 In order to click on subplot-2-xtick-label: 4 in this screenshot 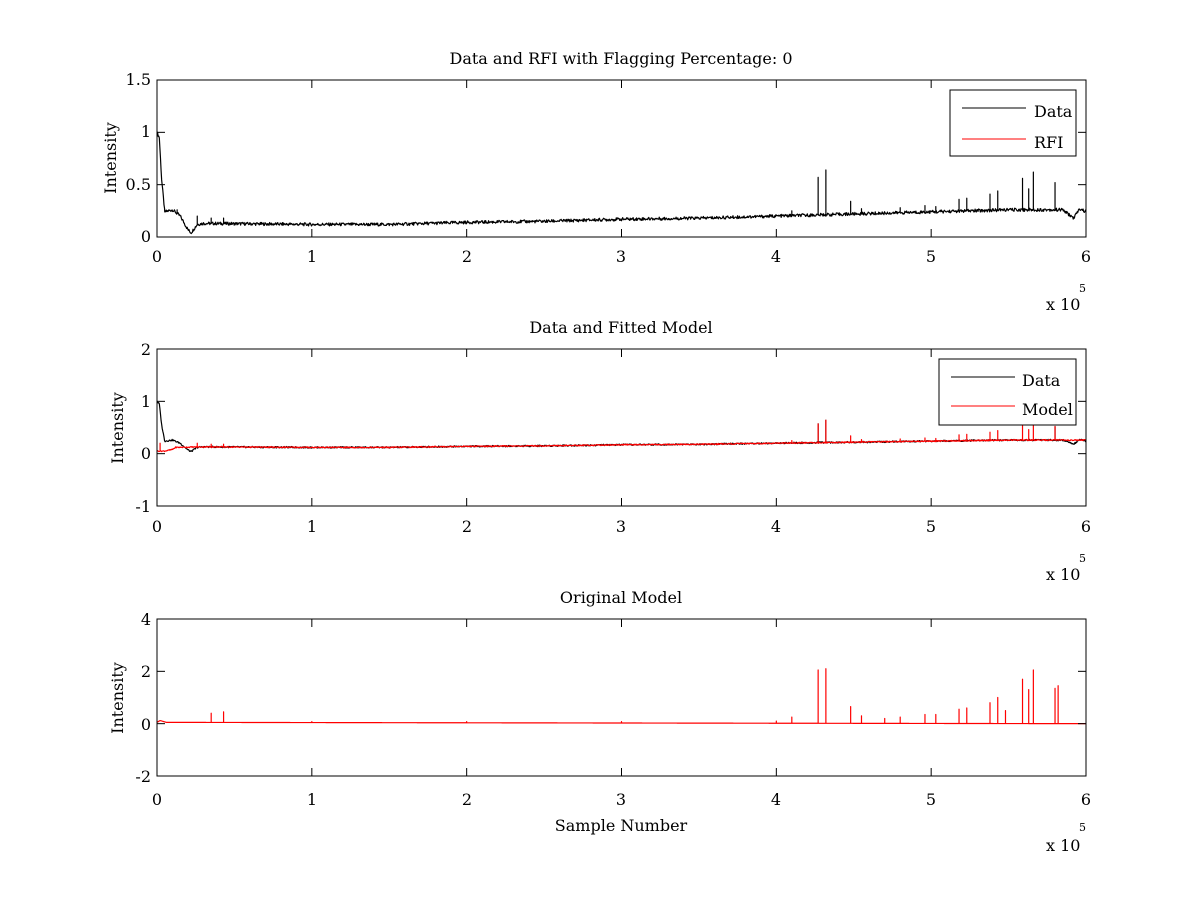, I will do `click(776, 526)`.